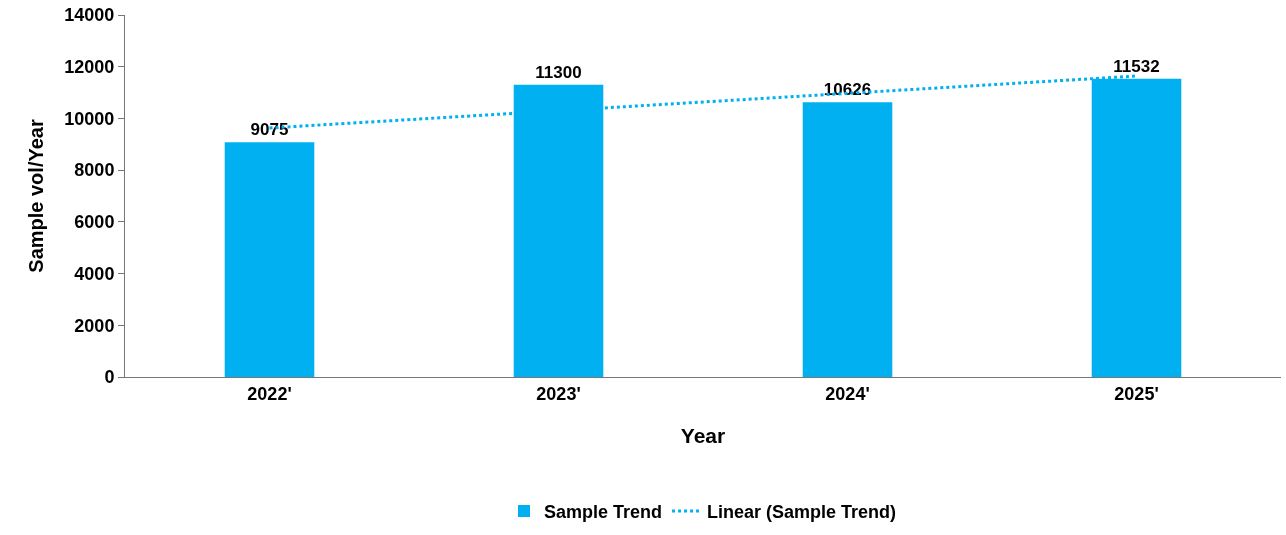  What do you see at coordinates (1136, 393) in the screenshot?
I see `x-tick-label: 2025'` at bounding box center [1136, 393].